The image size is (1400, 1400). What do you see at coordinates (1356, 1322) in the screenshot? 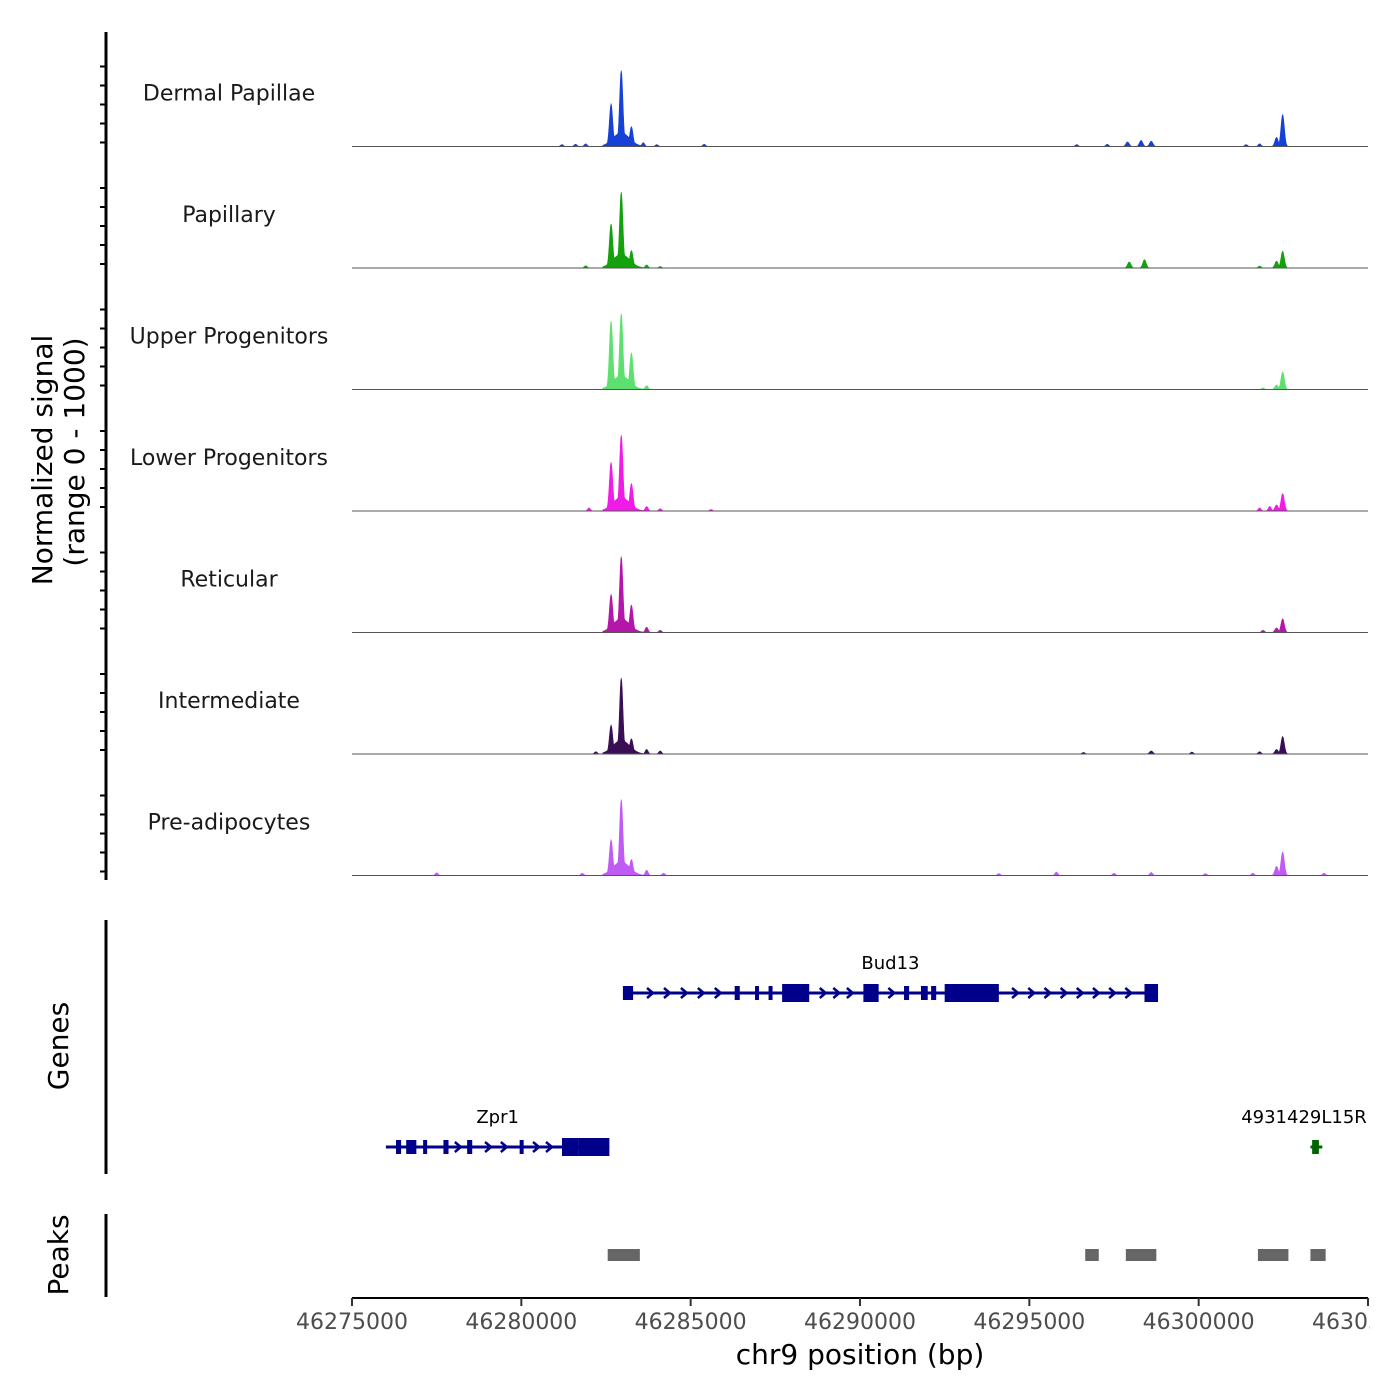
I see `x-tick-label: 46305000` at bounding box center [1356, 1322].